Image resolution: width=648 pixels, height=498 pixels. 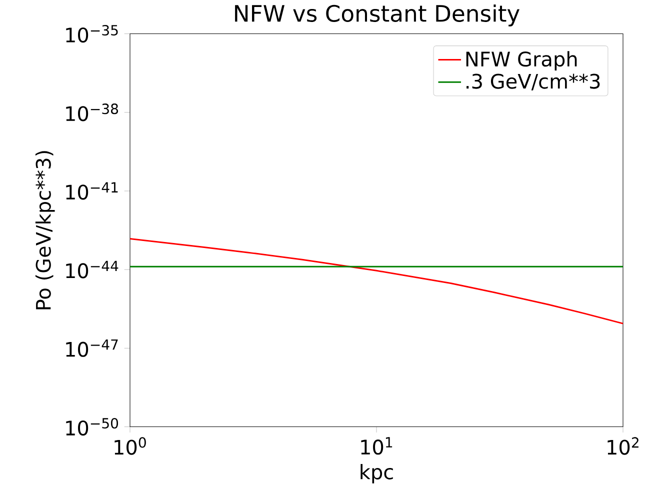 I want to click on y-axis-title: Po (GeV/kpc**3), so click(x=45, y=230).